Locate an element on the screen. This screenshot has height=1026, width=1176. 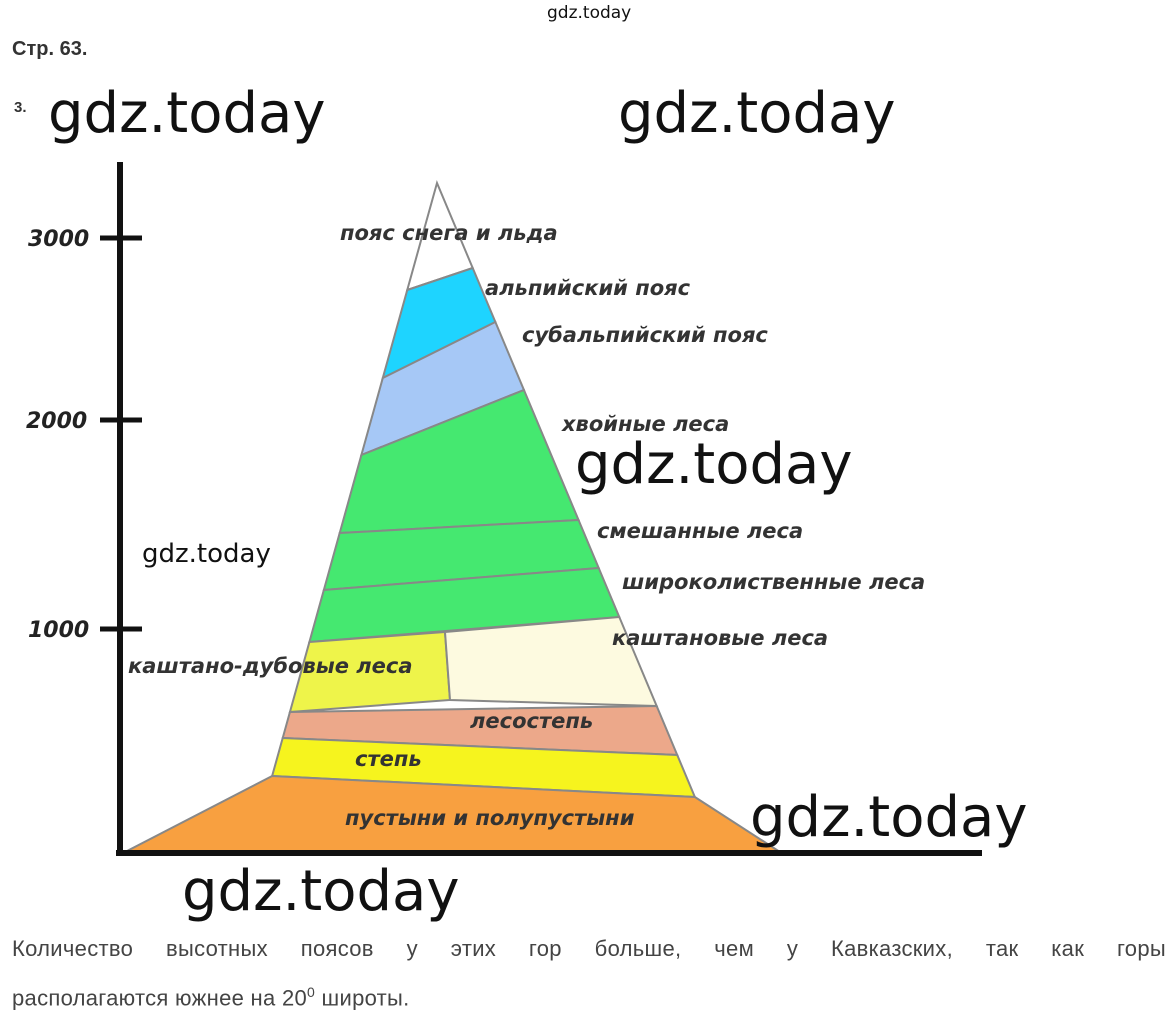
tick-label: 2000 is located at coordinates (56, 421).